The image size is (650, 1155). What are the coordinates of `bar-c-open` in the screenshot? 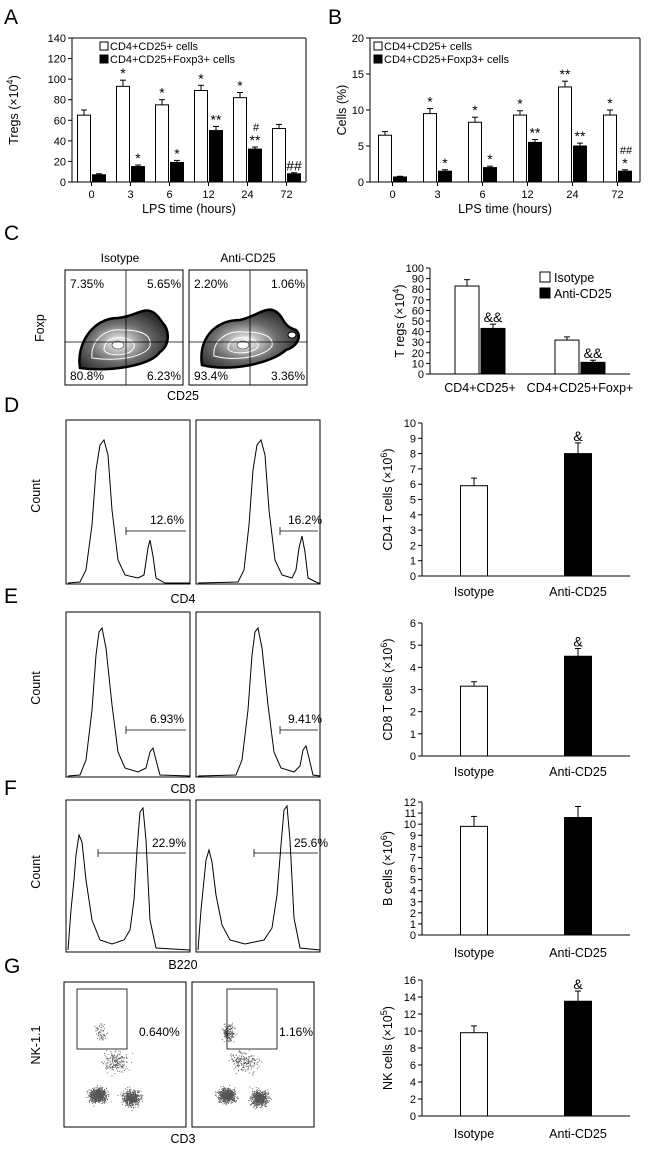 It's located at (567, 357).